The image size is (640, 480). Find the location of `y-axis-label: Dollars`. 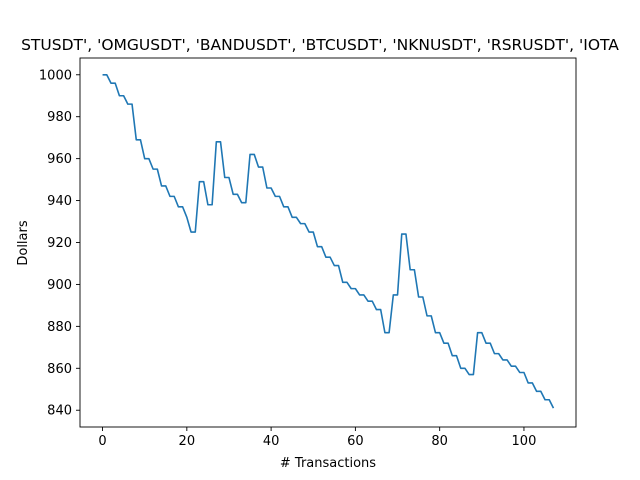

y-axis-label: Dollars is located at coordinates (23, 242).